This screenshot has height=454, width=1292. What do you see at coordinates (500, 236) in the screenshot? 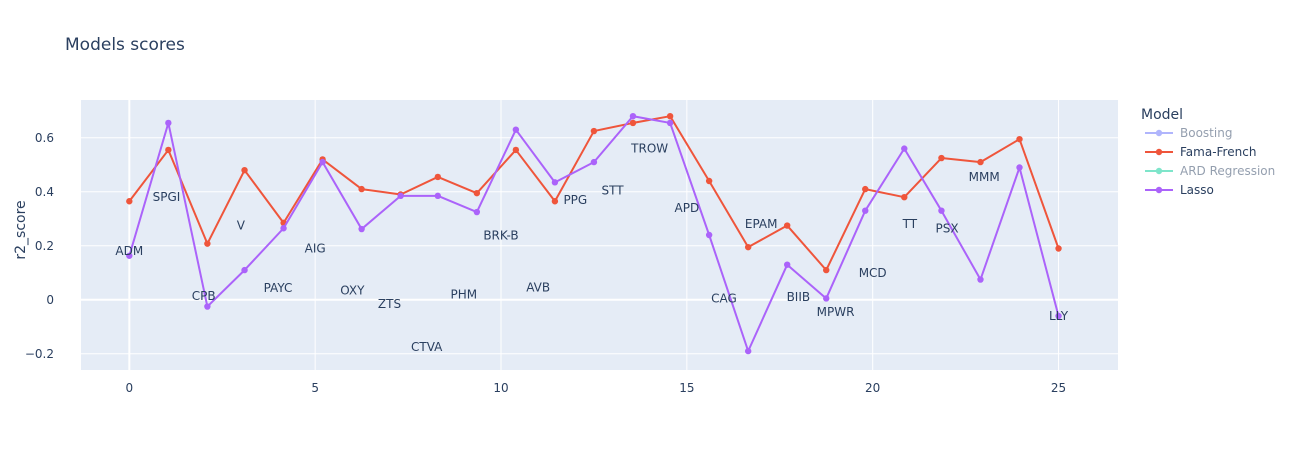
I see `point-annotation: BRK-B` at bounding box center [500, 236].